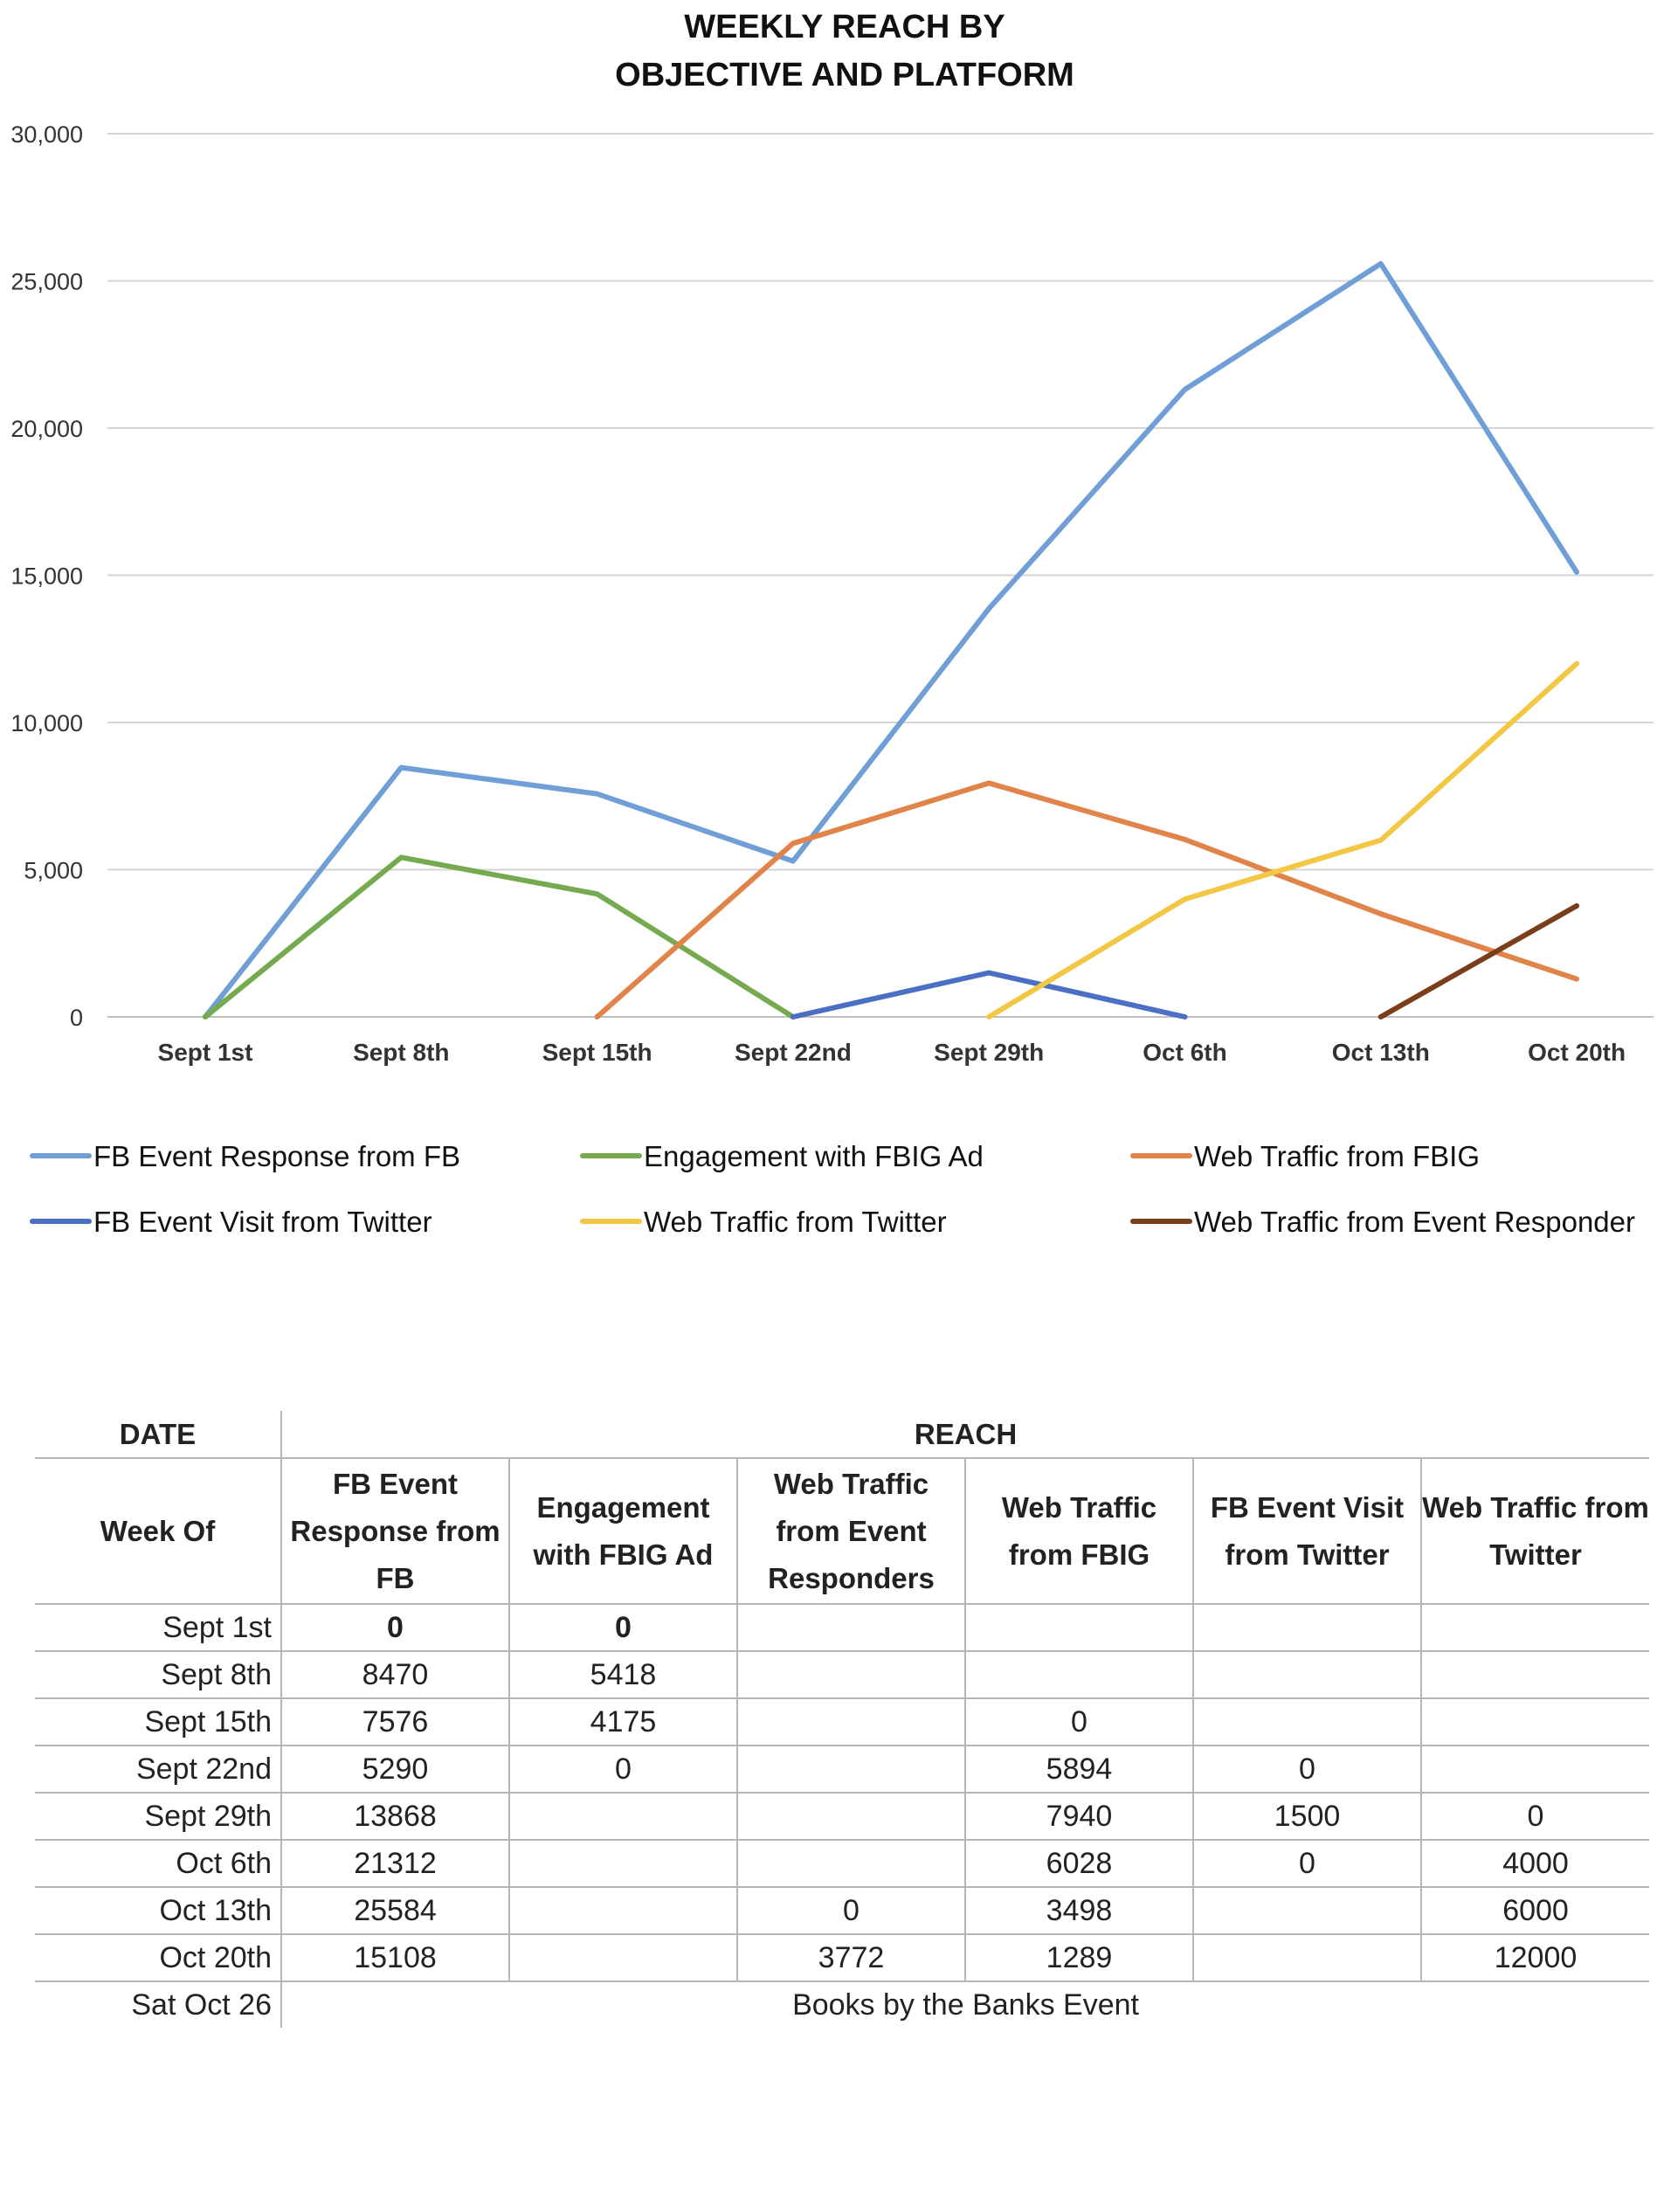  What do you see at coordinates (76, 1018) in the screenshot?
I see `y-tick-label: 0` at bounding box center [76, 1018].